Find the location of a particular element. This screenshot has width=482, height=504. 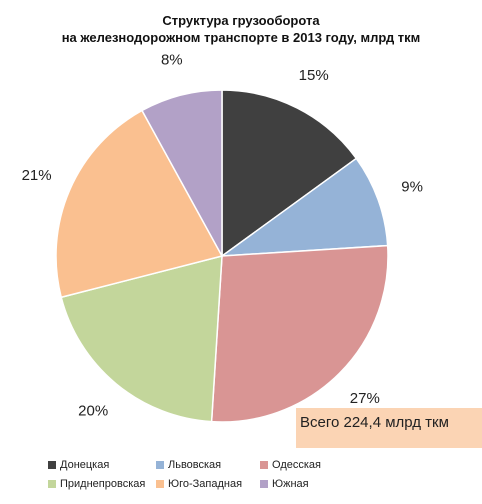

legend-item: Приднепровская is located at coordinates (98, 484).